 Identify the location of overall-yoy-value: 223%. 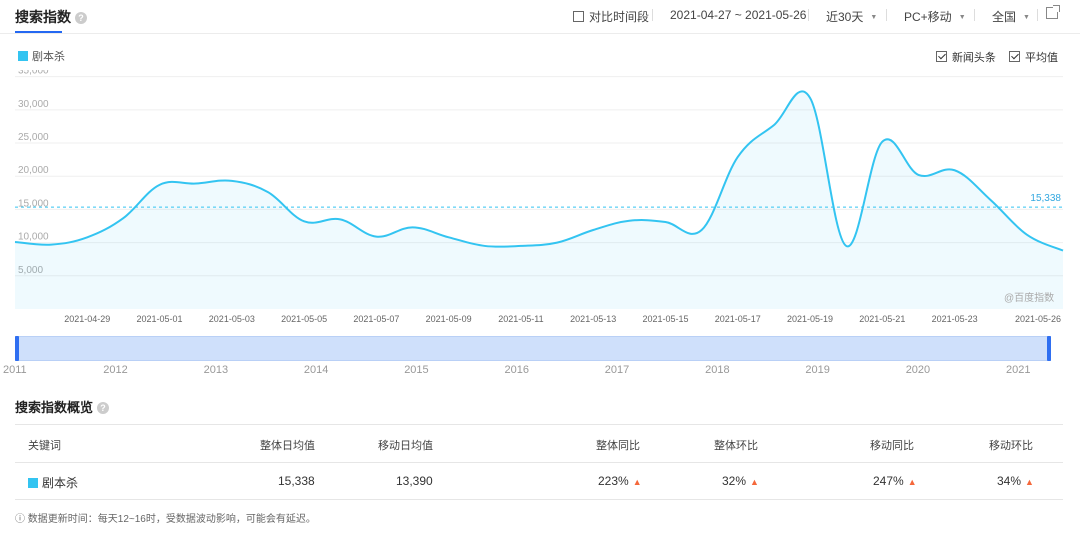
(613, 481).